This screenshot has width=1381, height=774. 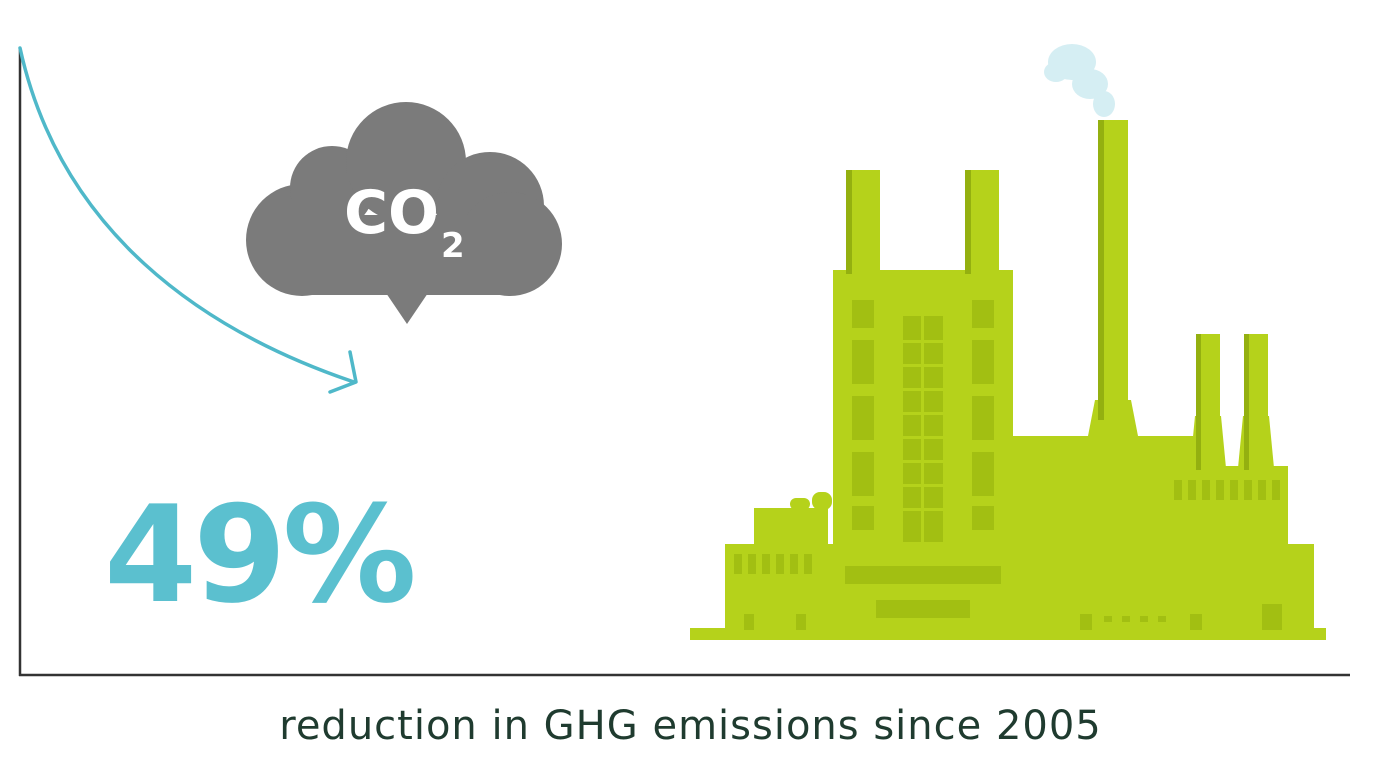 What do you see at coordinates (404, 222) in the screenshot?
I see `co2-label: CO2` at bounding box center [404, 222].